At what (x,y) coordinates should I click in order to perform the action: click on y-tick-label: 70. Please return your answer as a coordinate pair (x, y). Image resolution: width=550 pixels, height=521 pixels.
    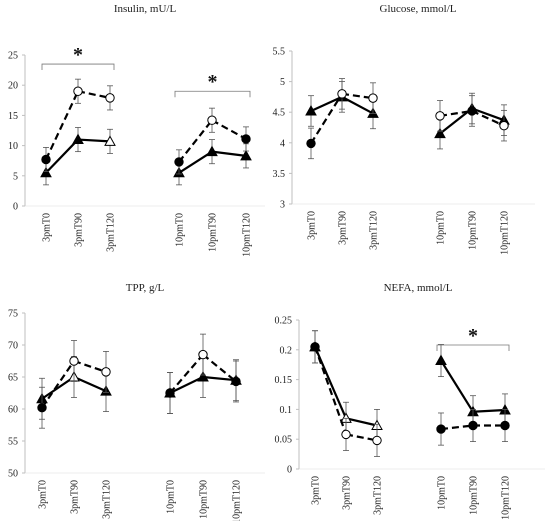
    Looking at the image, I should click on (13, 346).